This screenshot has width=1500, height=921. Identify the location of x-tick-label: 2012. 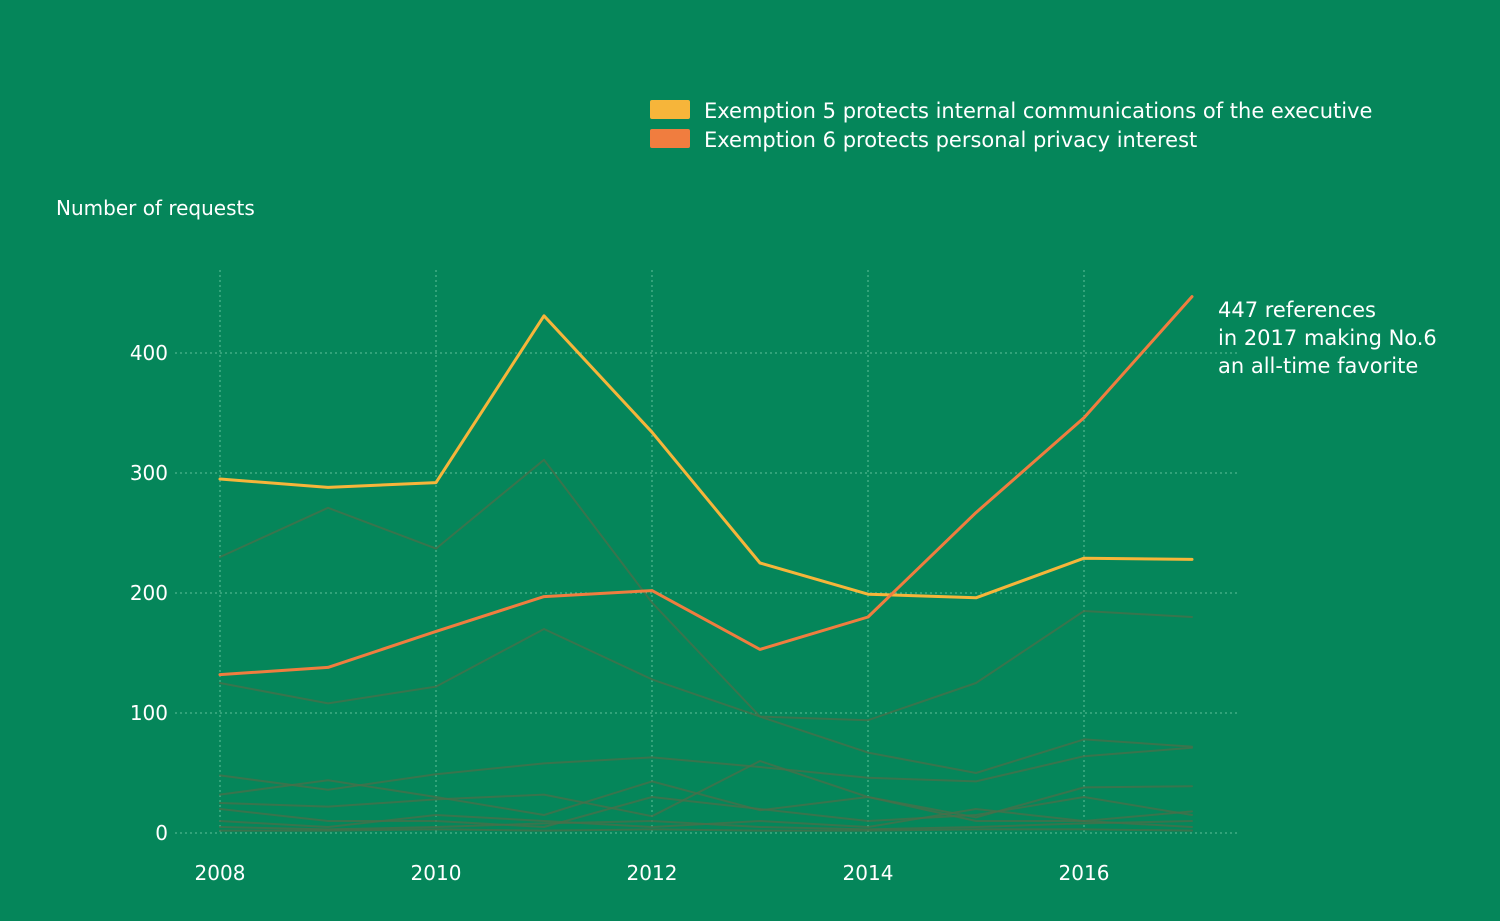
(652, 873).